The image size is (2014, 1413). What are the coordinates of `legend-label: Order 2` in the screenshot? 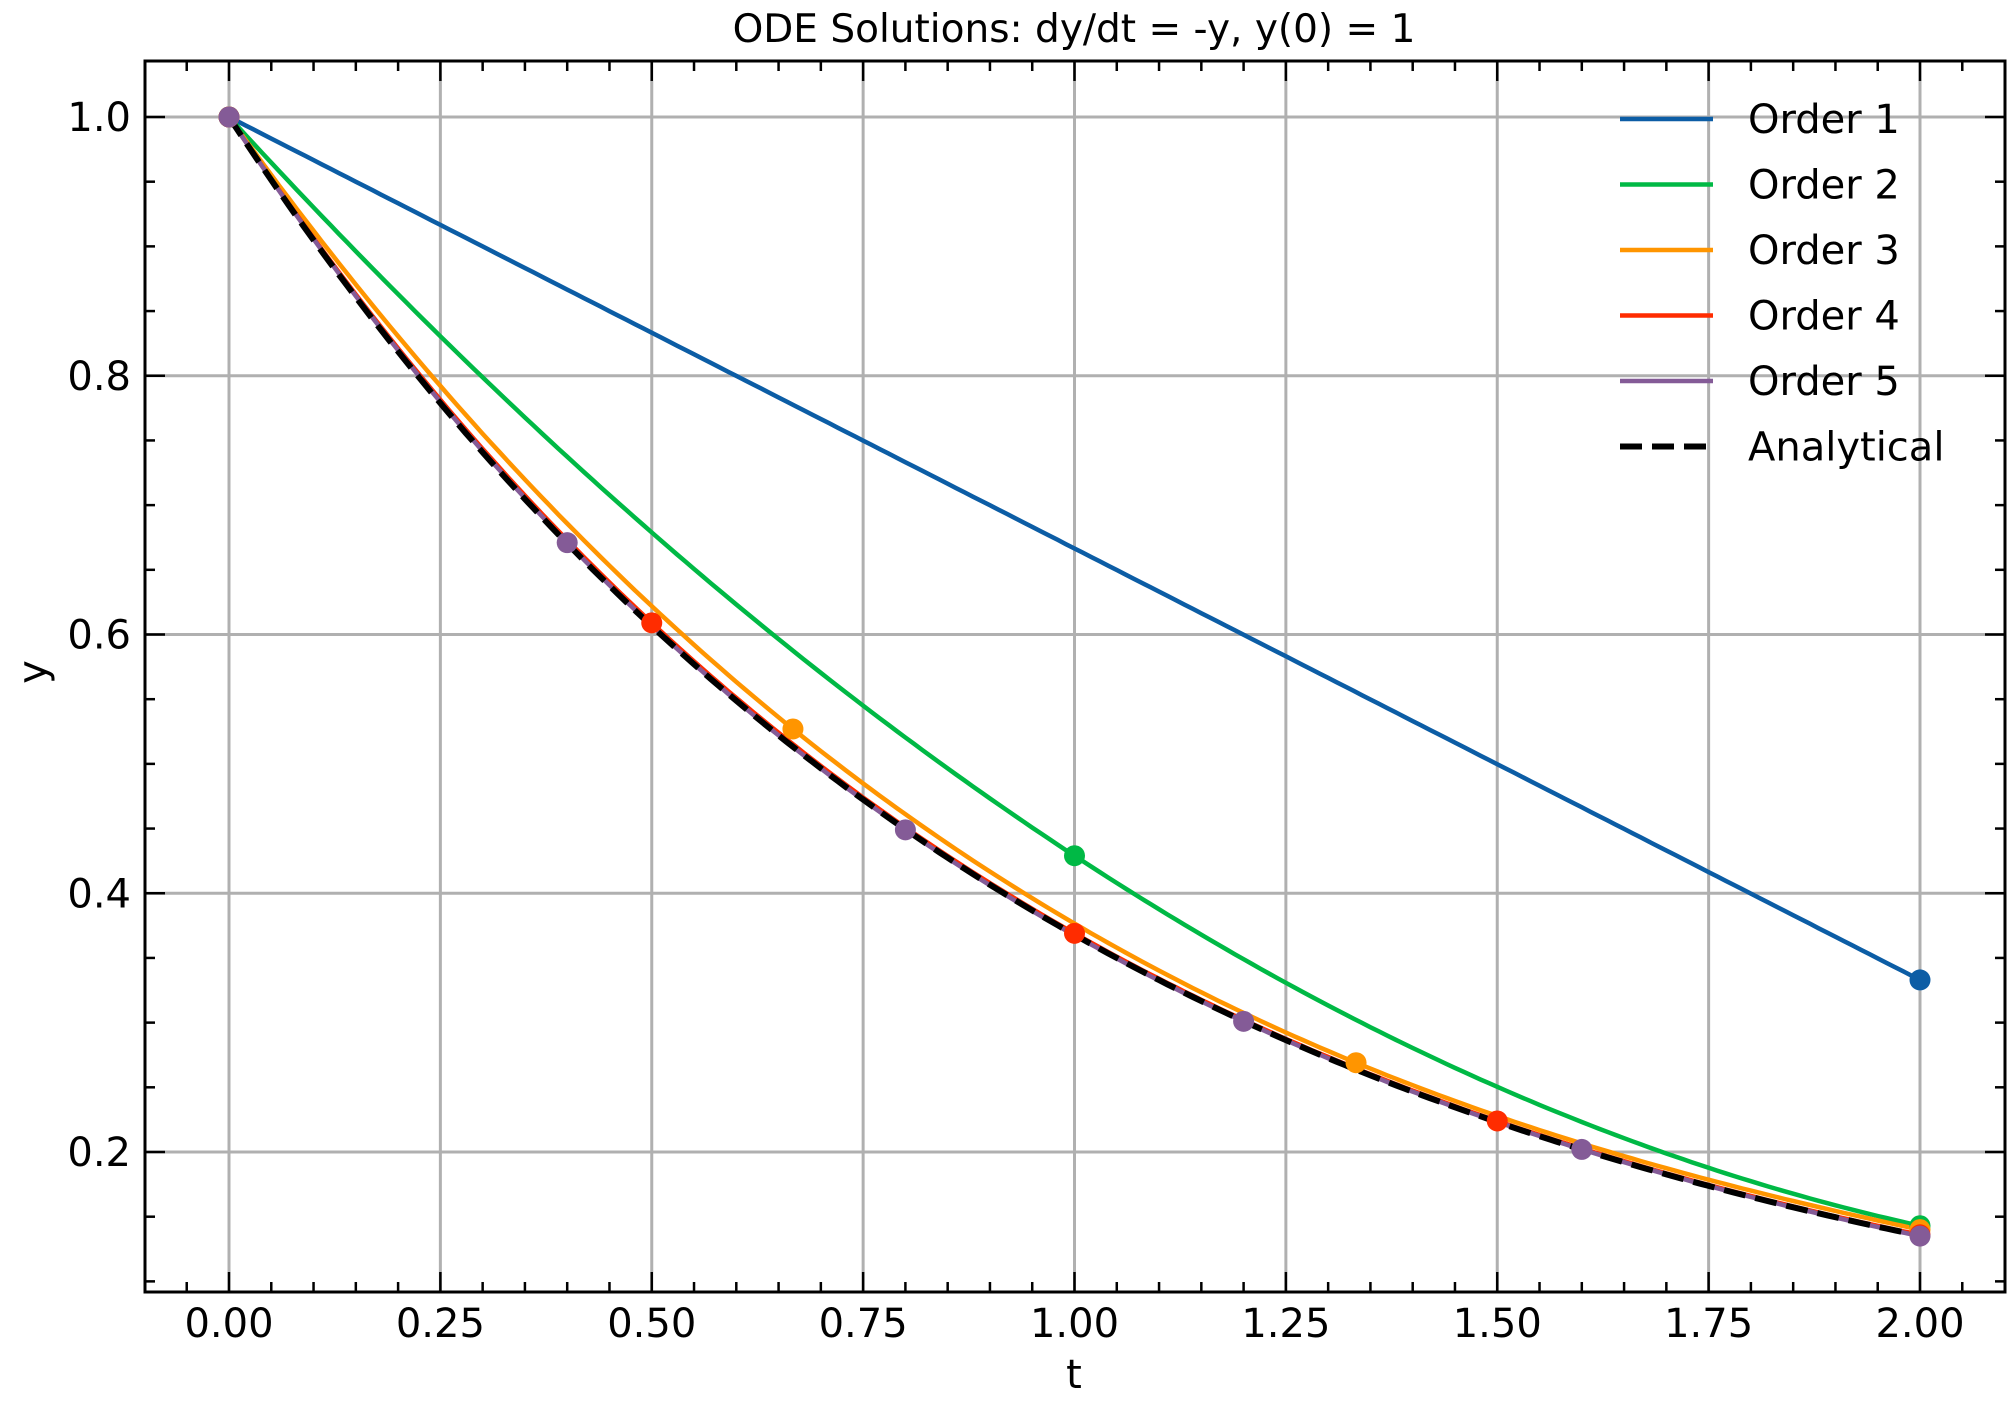 It's located at (1824, 186).